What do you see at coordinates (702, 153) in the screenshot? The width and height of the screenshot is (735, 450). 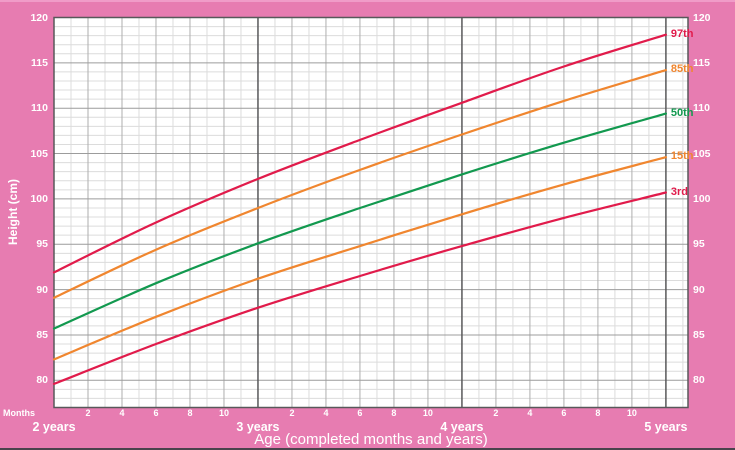 I see `y-tick-right-105: 105` at bounding box center [702, 153].